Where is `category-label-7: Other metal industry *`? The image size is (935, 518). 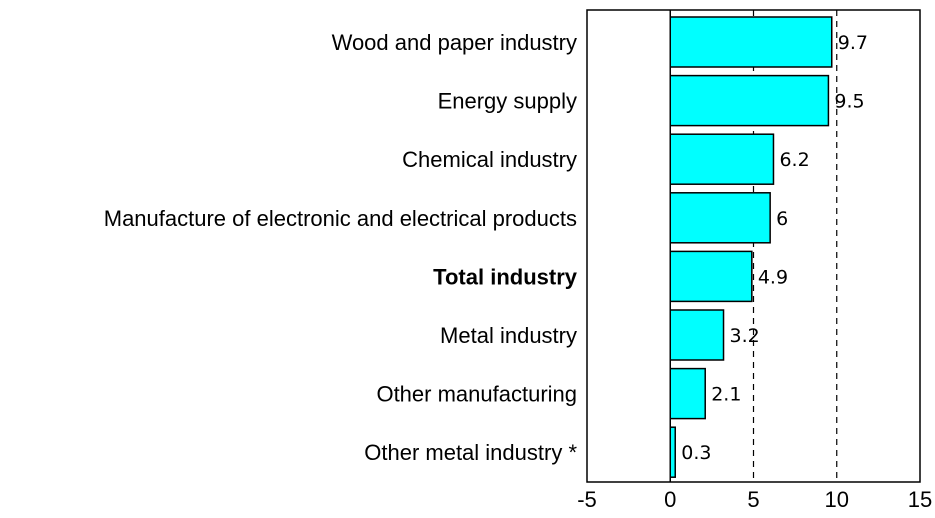
category-label-7: Other metal industry * is located at coordinates (470, 452).